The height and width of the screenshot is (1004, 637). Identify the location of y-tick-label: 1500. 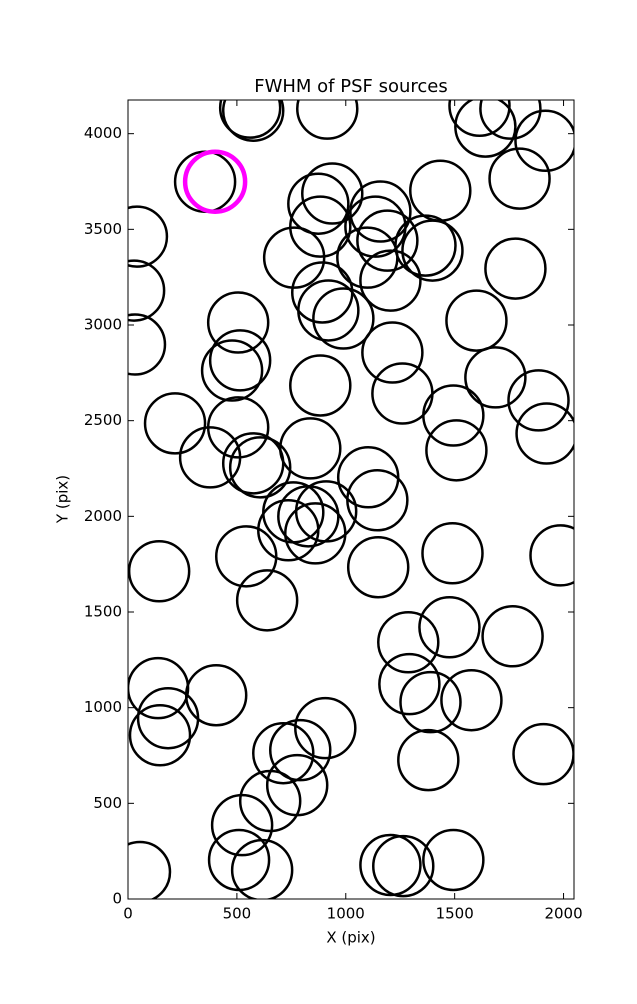
(103, 612).